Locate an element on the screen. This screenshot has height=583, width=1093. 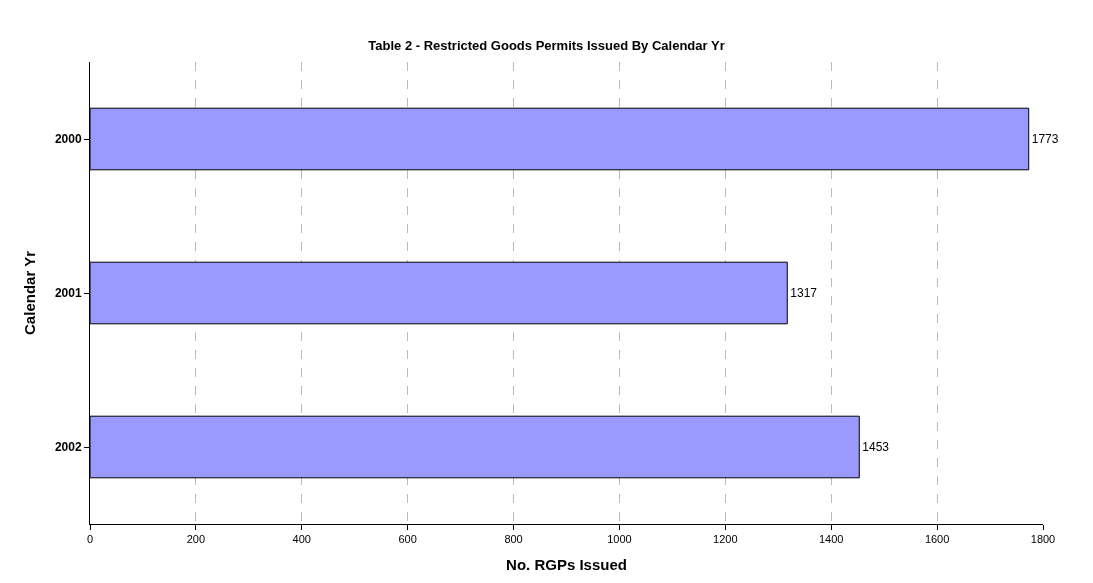
x-axis-title: No. RGPs Issued is located at coordinates (566, 565).